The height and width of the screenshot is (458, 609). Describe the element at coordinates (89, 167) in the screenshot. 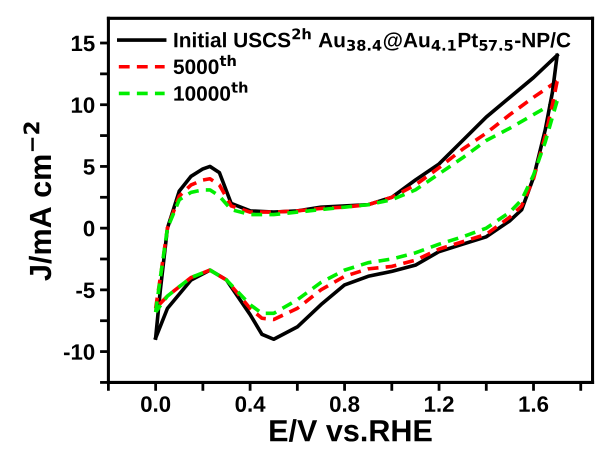

I see `y-tick-label: 5` at that location.